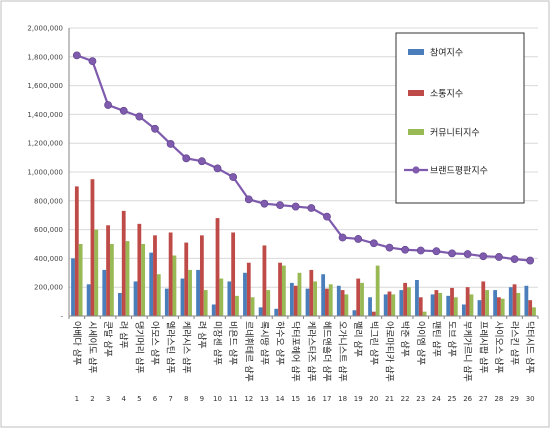 This screenshot has width=550, height=428. Describe the element at coordinates (529, 347) in the screenshot. I see `x-category-label: 닥터시드 샴푸` at that location.